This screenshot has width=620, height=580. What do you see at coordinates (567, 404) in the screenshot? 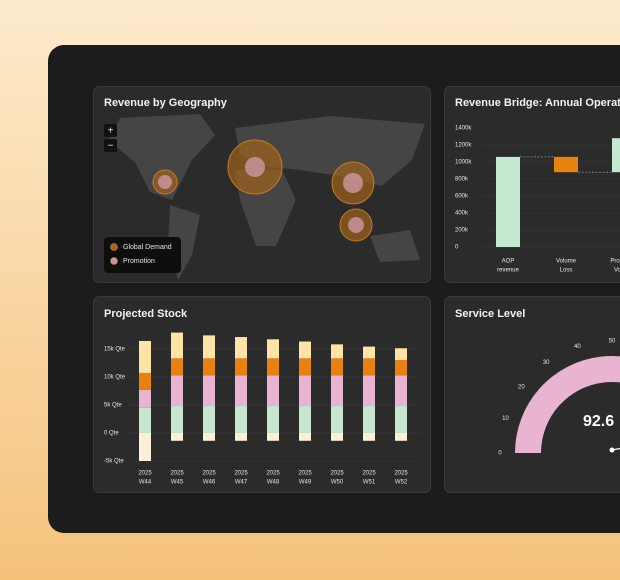
I see `gauge-value-arc` at bounding box center [567, 404].